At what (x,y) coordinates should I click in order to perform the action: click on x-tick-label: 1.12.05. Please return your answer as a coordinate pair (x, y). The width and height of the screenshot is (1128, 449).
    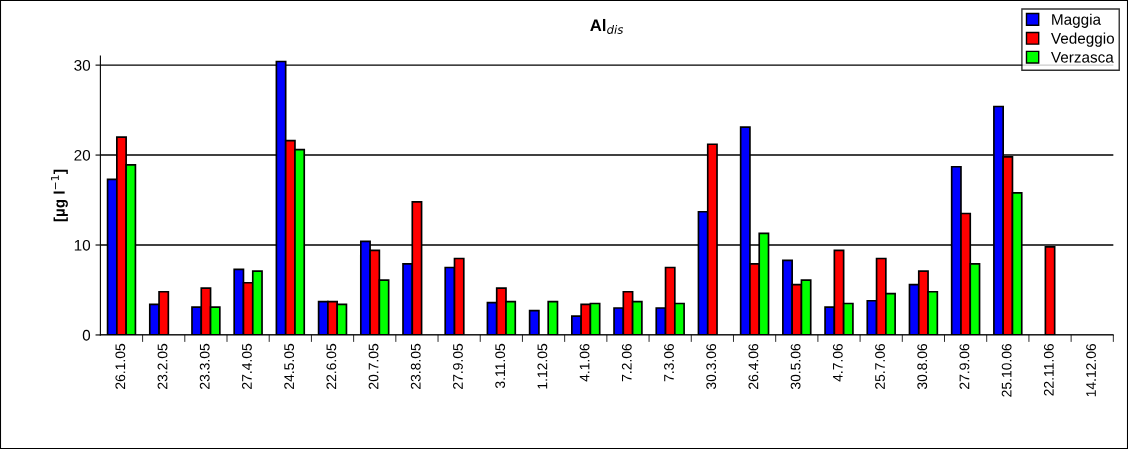
    Looking at the image, I should click on (542, 366).